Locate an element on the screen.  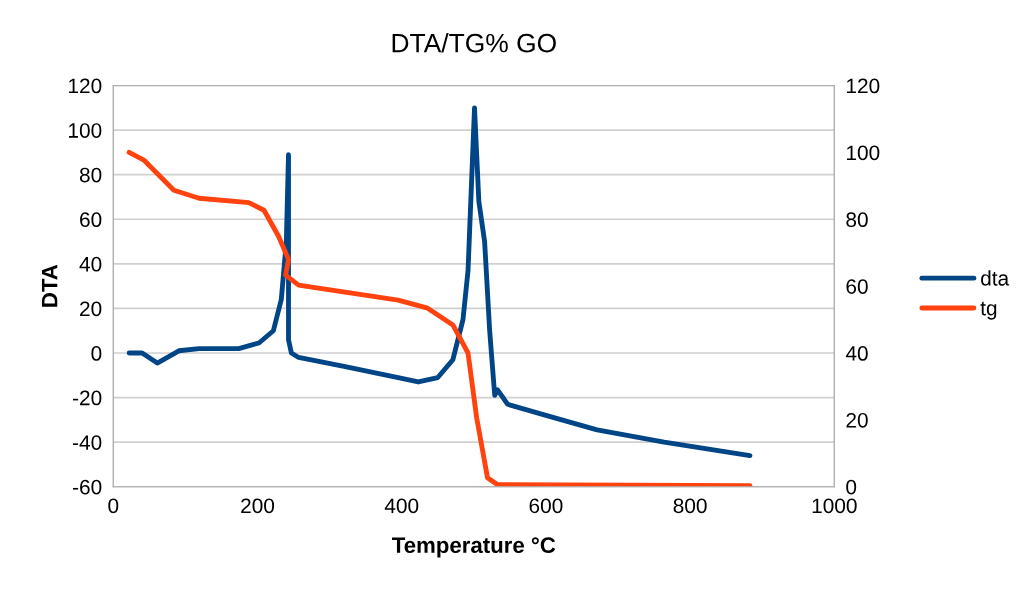
y-tick-label: -60 is located at coordinates (87, 487).